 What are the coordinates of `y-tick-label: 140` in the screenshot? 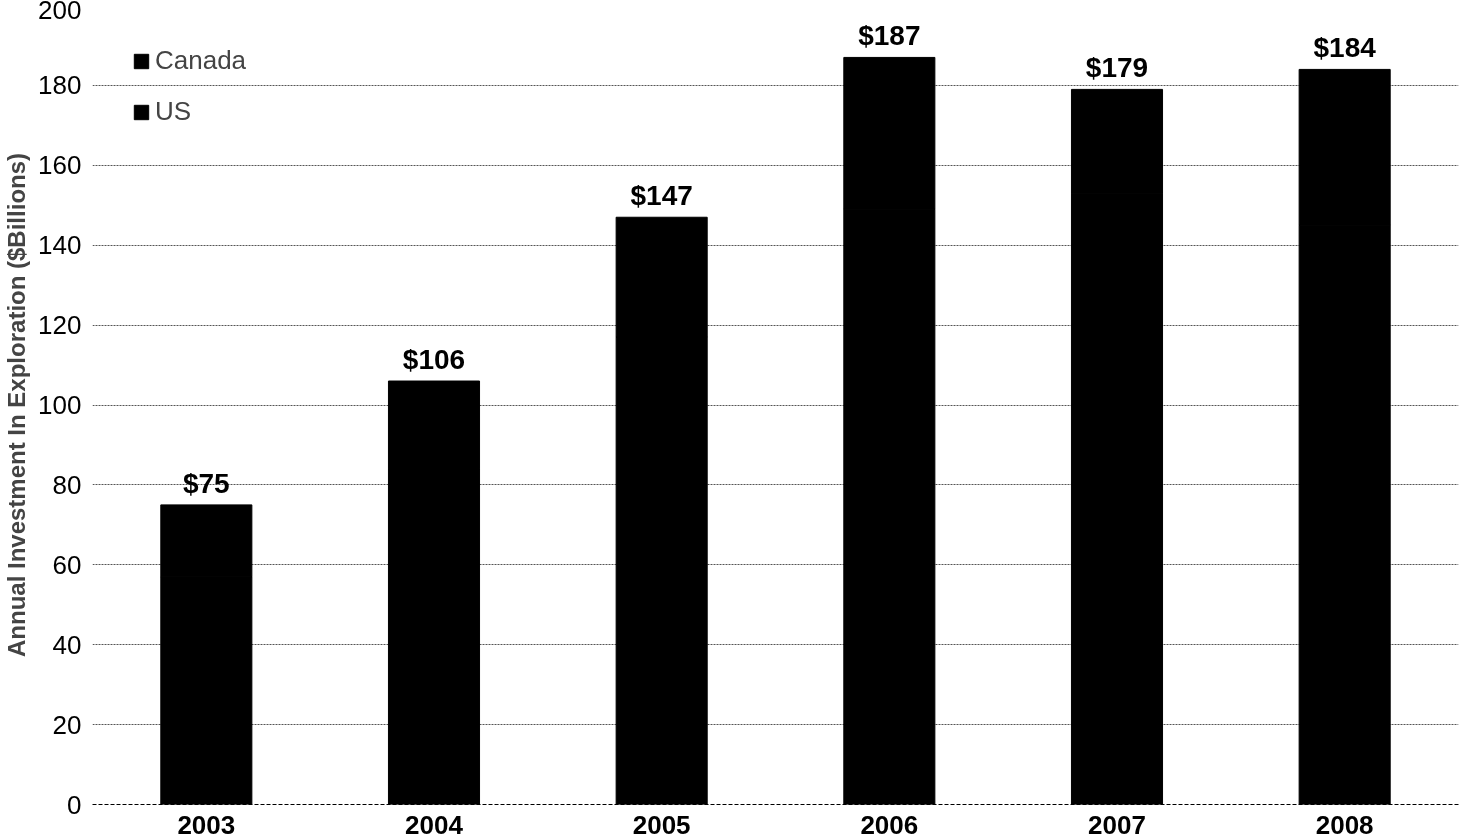 It's located at (60, 245).